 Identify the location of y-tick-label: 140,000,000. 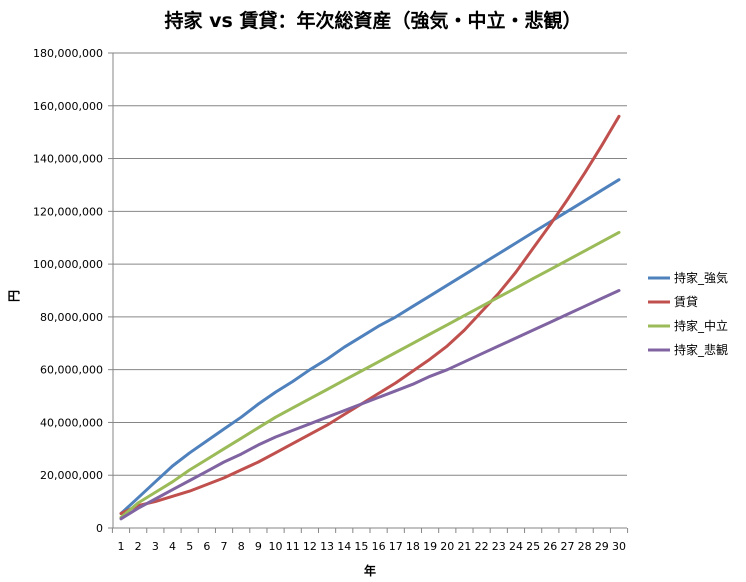
(68, 159).